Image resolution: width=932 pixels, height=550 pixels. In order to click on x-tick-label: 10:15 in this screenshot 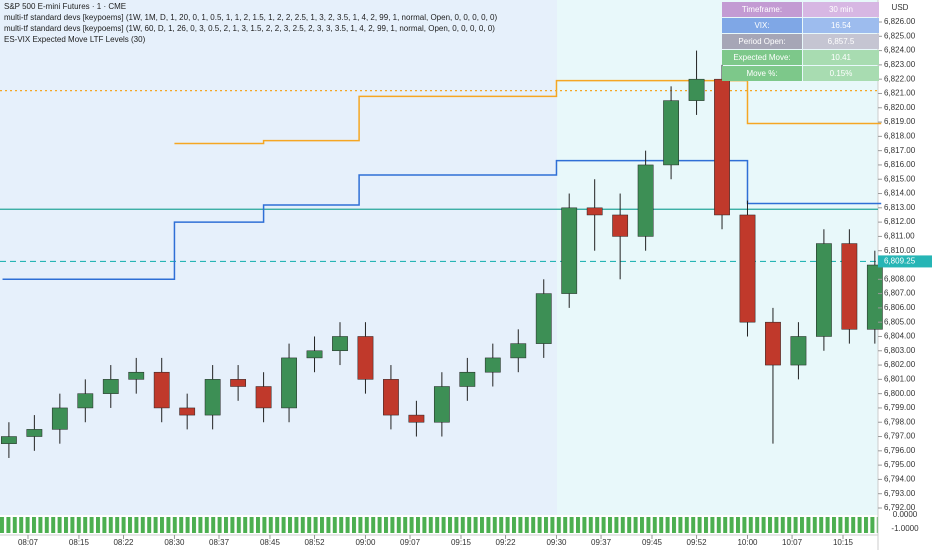, I will do `click(843, 542)`.